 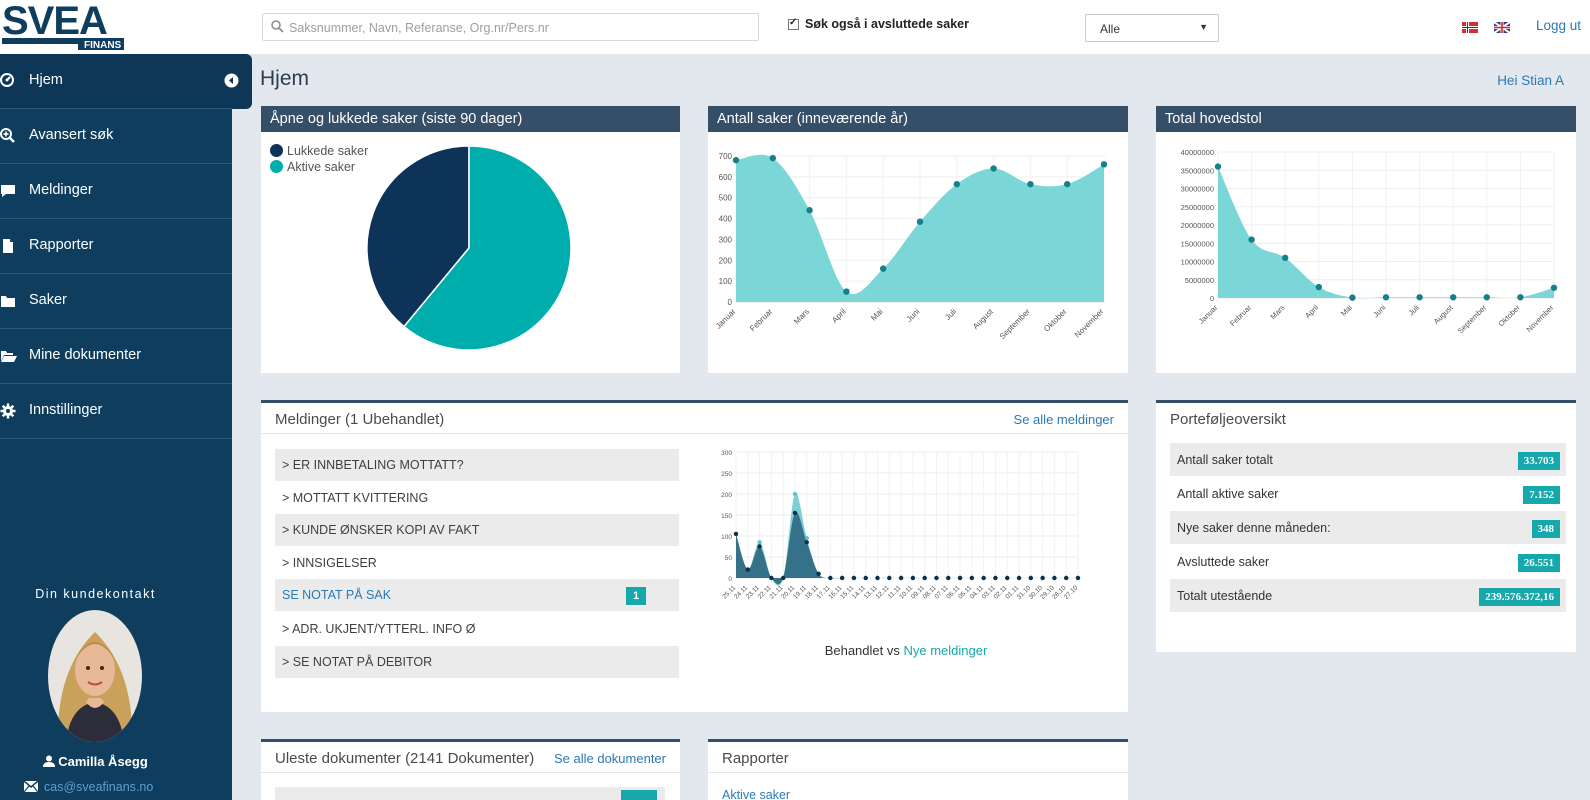 I want to click on portfolio-value: 33.703, so click(x=1538, y=461).